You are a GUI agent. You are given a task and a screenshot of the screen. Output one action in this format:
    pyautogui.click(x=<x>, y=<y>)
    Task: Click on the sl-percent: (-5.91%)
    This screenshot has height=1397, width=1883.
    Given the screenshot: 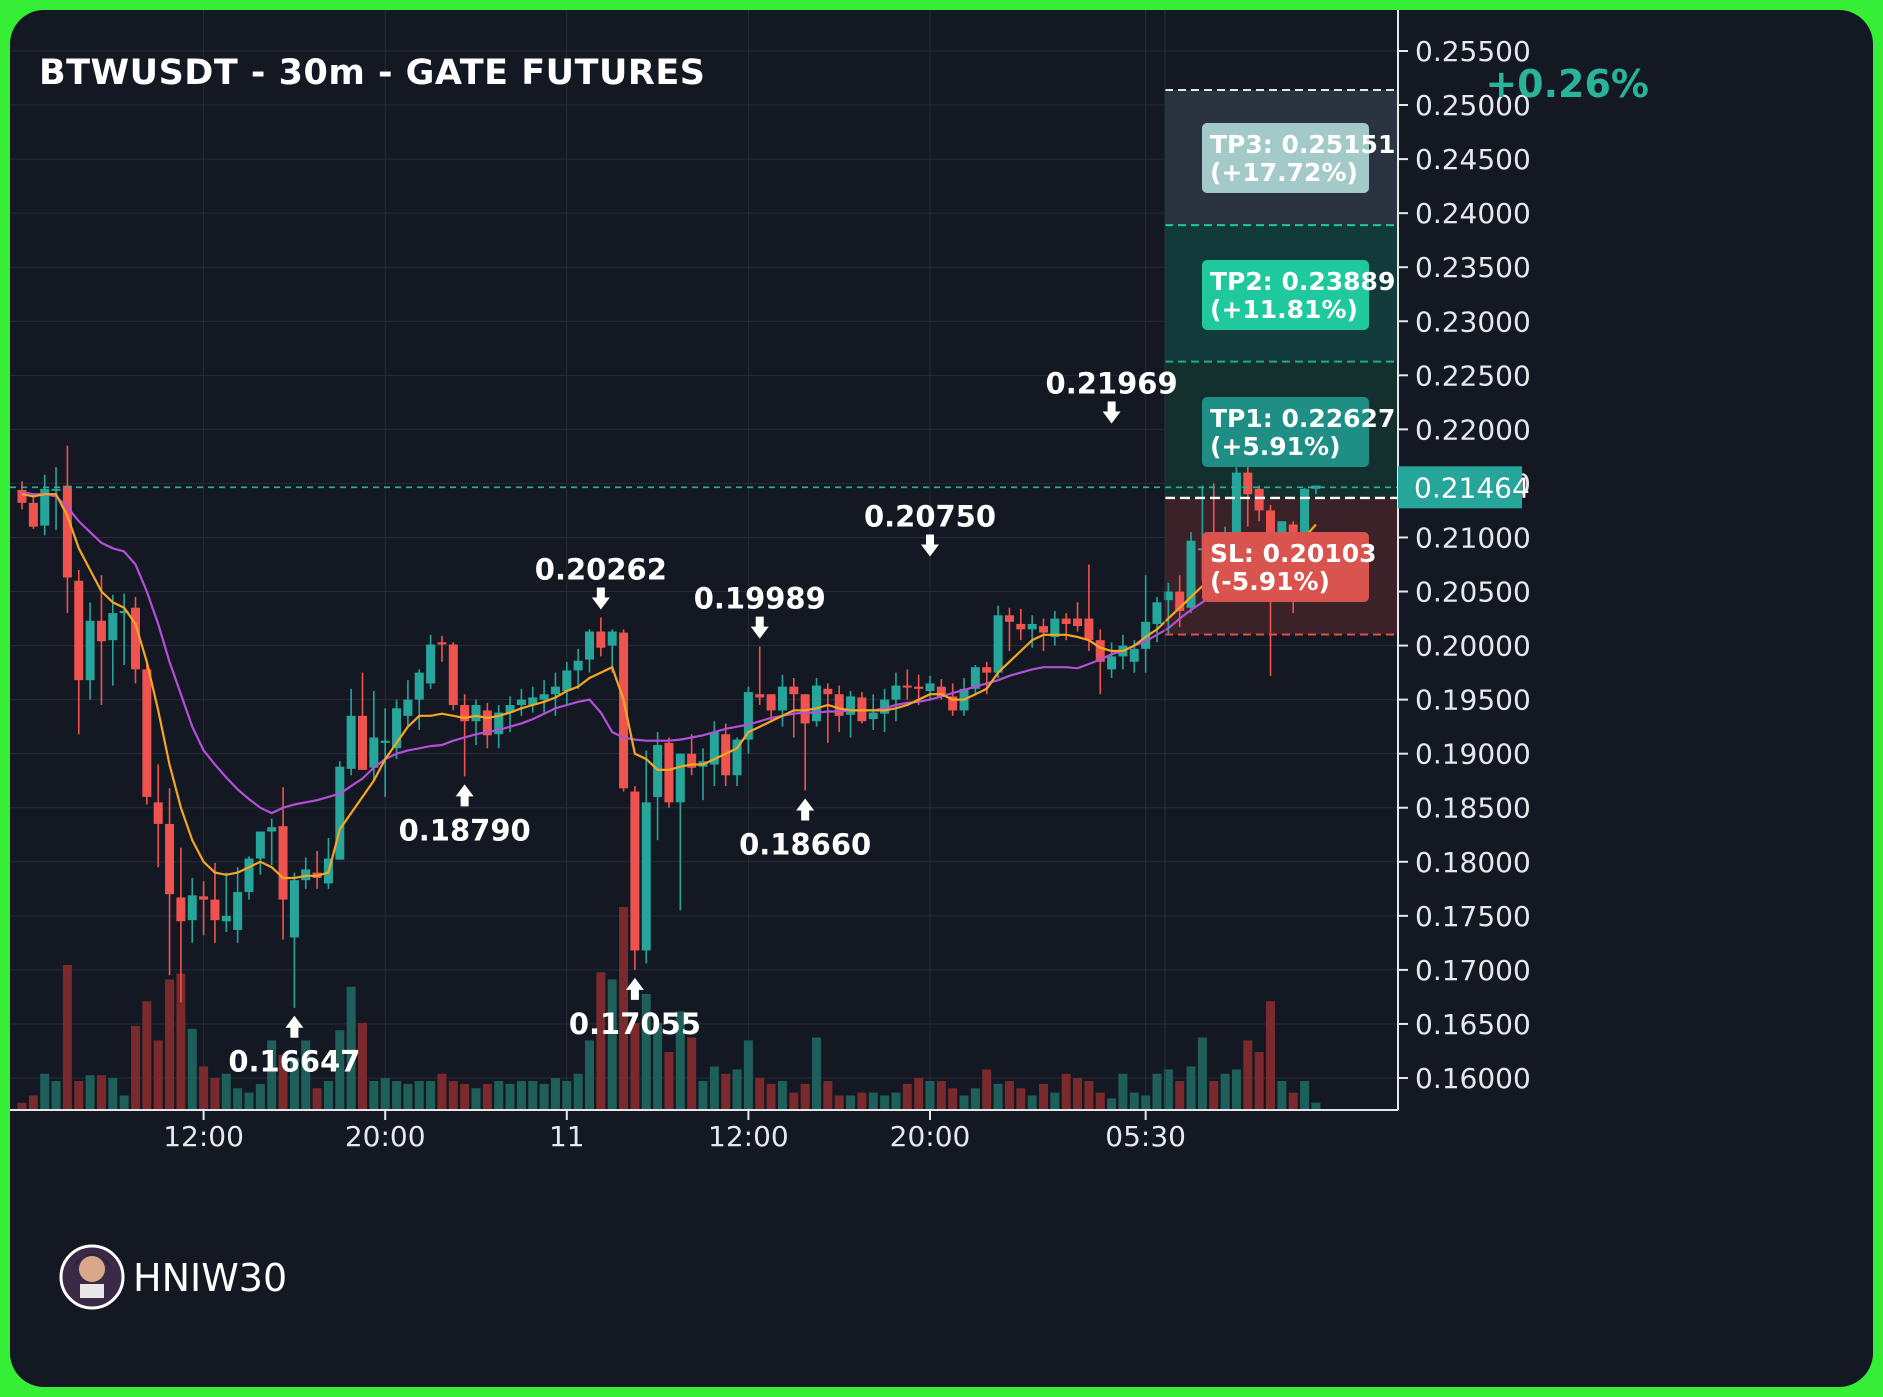 What is the action you would take?
    pyautogui.click(x=1270, y=581)
    